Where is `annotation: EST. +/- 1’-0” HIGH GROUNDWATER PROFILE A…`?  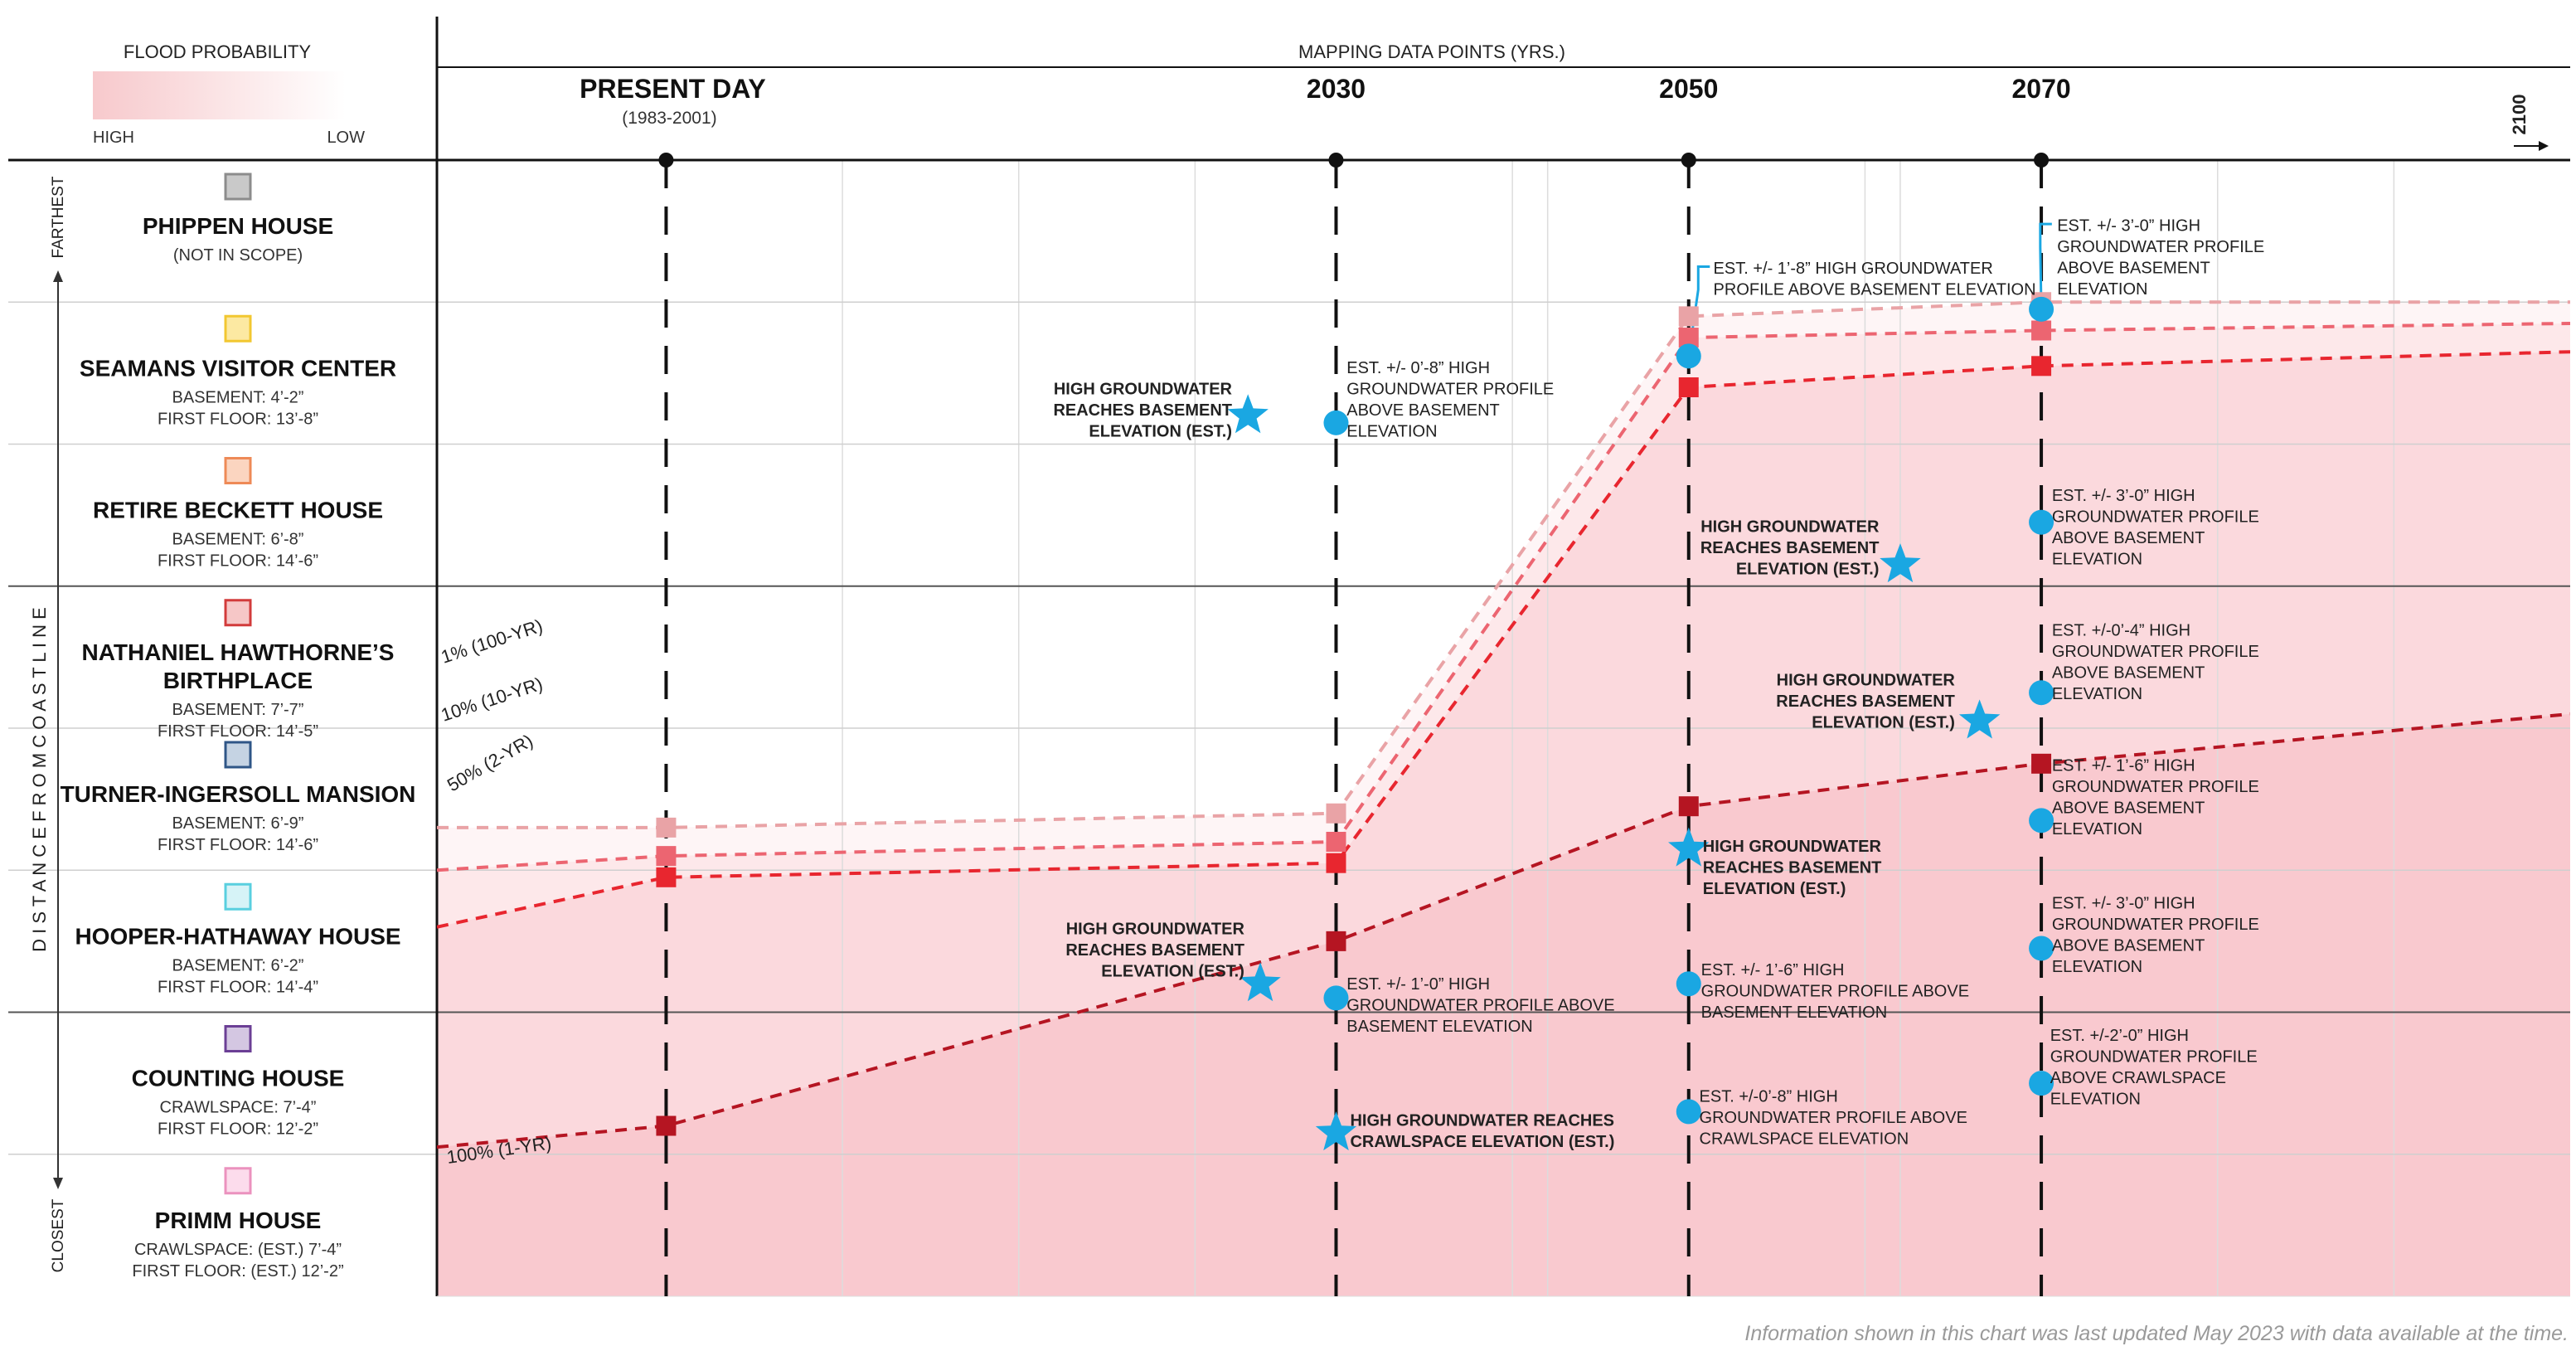 annotation: EST. +/- 1’-0” HIGH GROUNDWATER PROFILE A… is located at coordinates (1480, 1005).